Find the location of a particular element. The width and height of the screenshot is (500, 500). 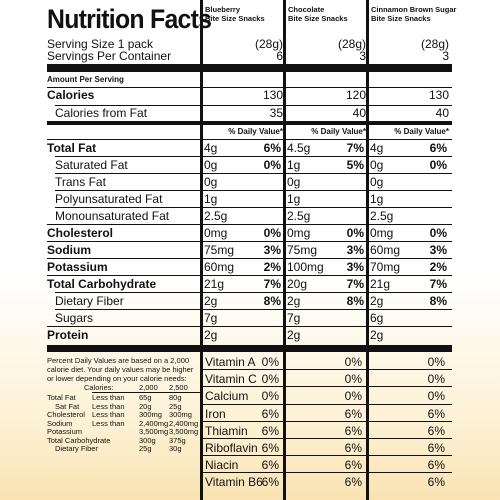

nutrient-label: Trans Fat is located at coordinates (80, 182).